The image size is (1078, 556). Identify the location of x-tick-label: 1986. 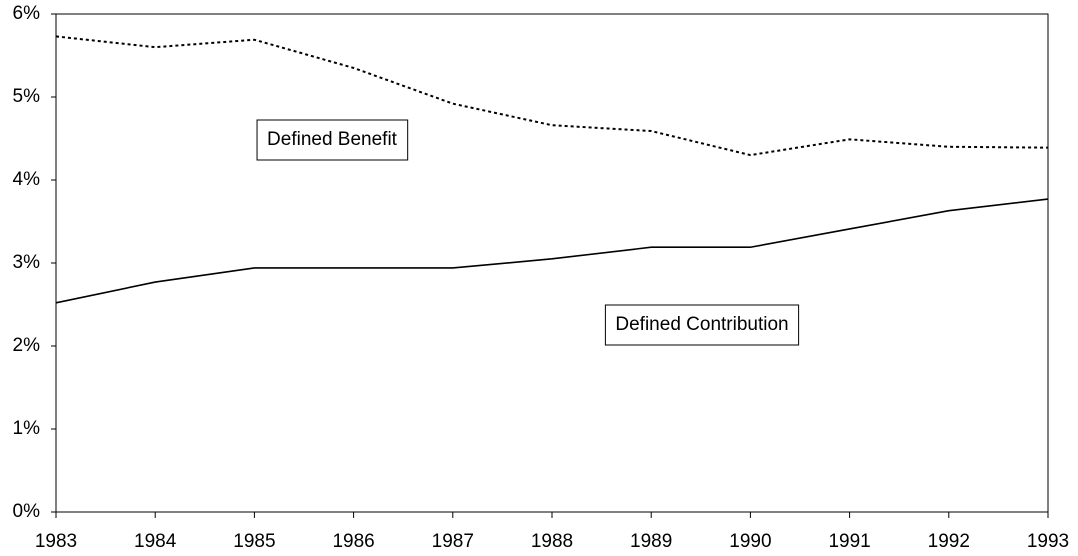
(353, 541).